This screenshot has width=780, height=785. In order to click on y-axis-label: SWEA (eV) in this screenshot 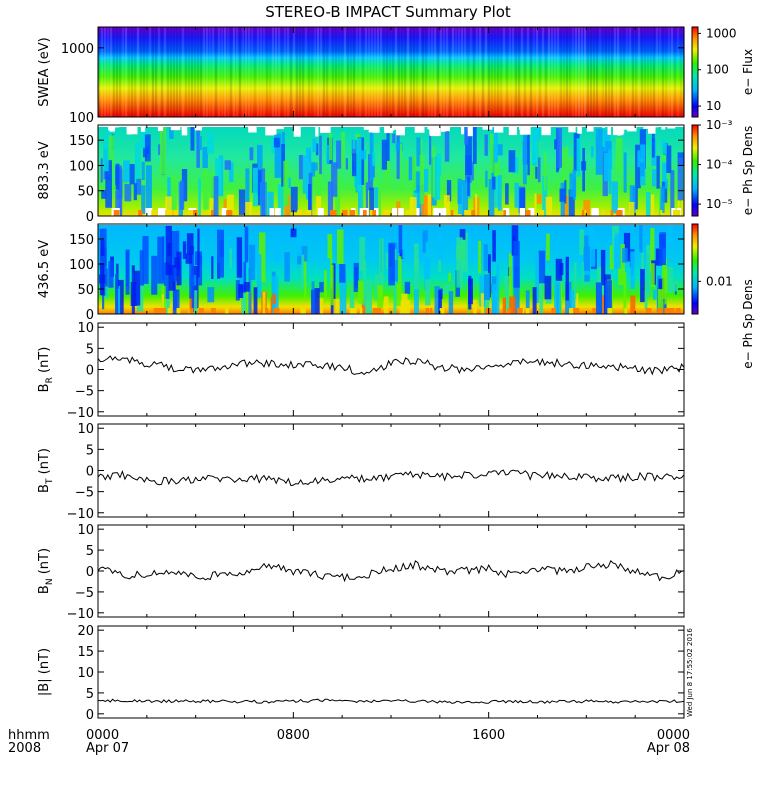, I will do `click(44, 71)`.